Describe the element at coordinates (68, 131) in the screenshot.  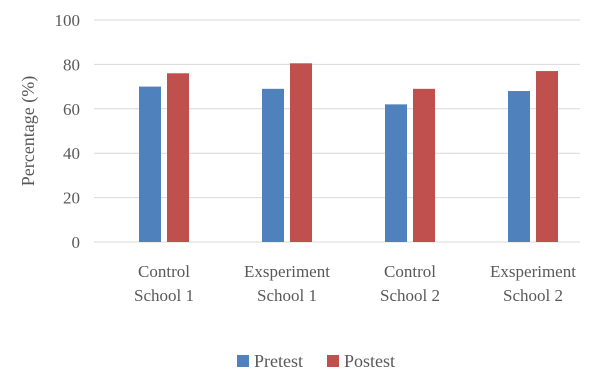
I see `y-axis-tick-labels: 0 20 40 60 80 100` at that location.